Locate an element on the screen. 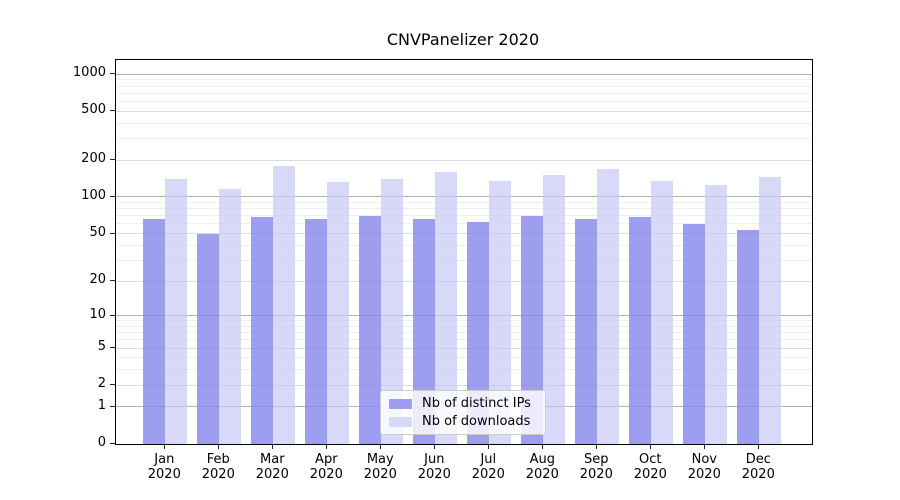 The image size is (900, 500). x-tick-dec is located at coordinates (759, 446).